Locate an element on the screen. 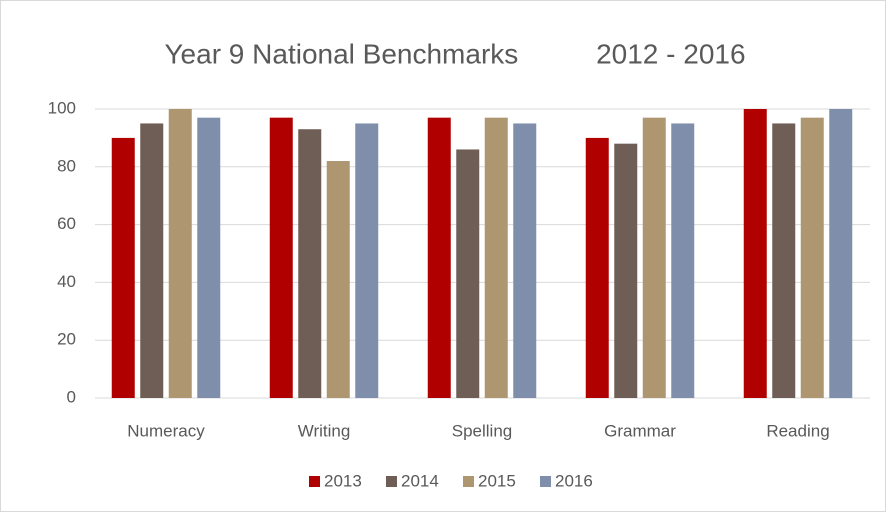 This screenshot has height=513, width=887. x-tick-label: Reading is located at coordinates (797, 430).